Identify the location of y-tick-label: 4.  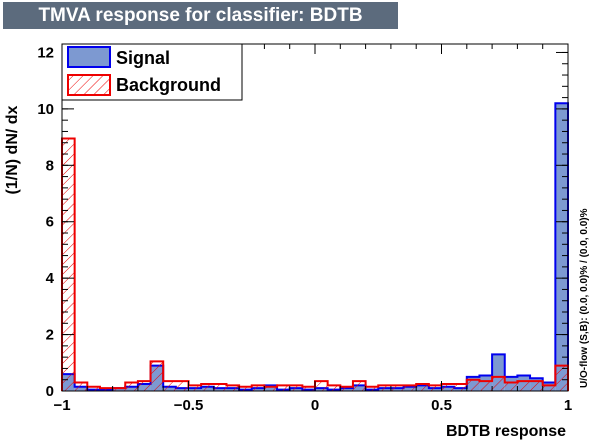
(50, 278).